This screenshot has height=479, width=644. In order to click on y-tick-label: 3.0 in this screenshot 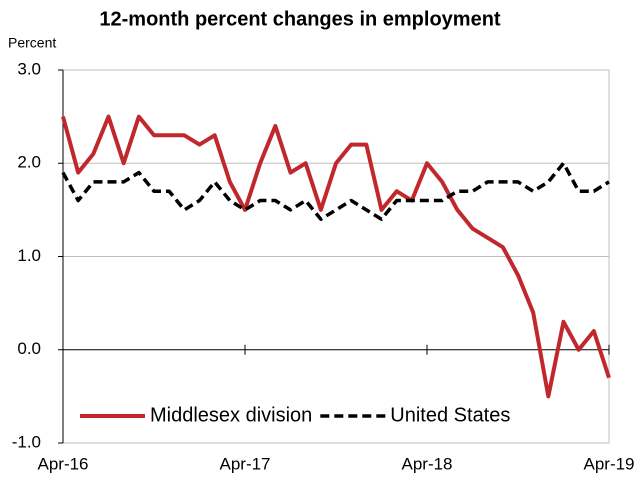, I will do `click(29, 68)`.